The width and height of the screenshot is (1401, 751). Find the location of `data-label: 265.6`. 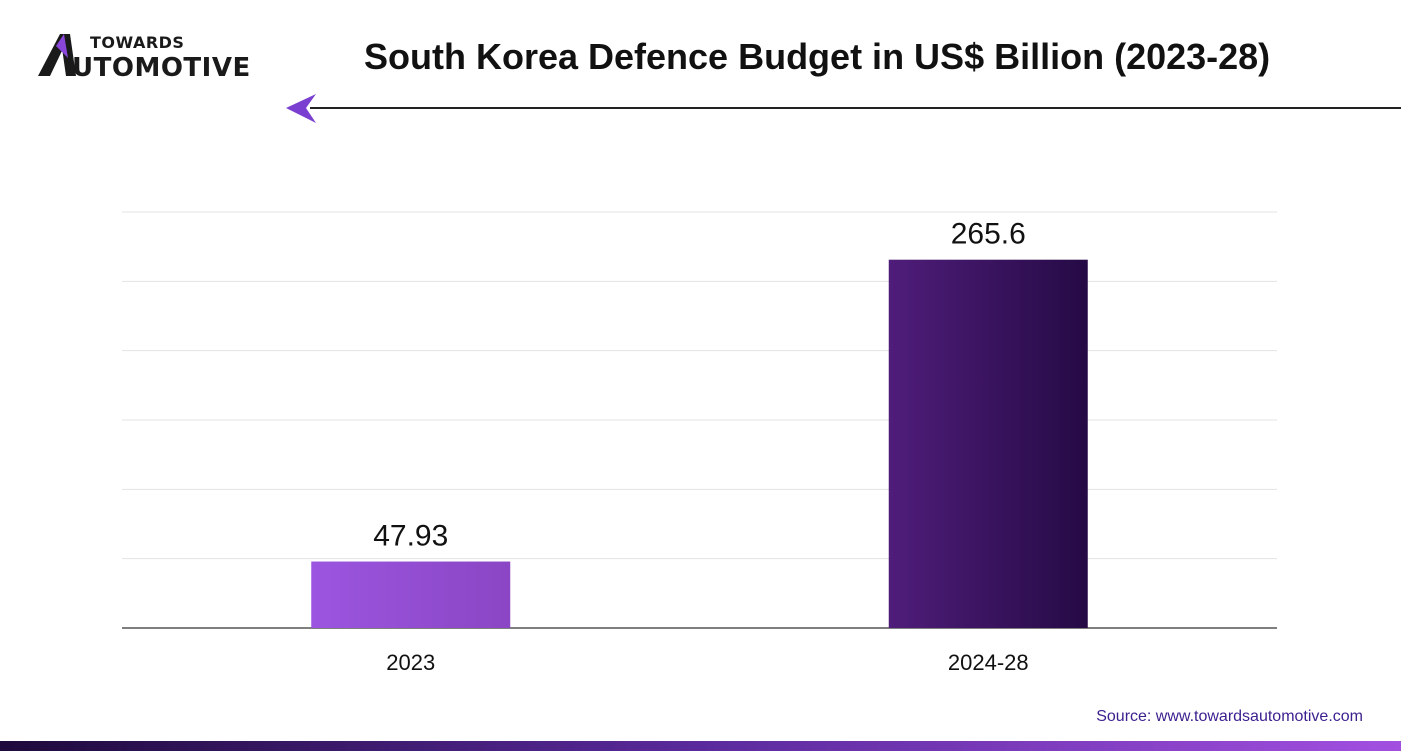

data-label: 265.6 is located at coordinates (988, 234).